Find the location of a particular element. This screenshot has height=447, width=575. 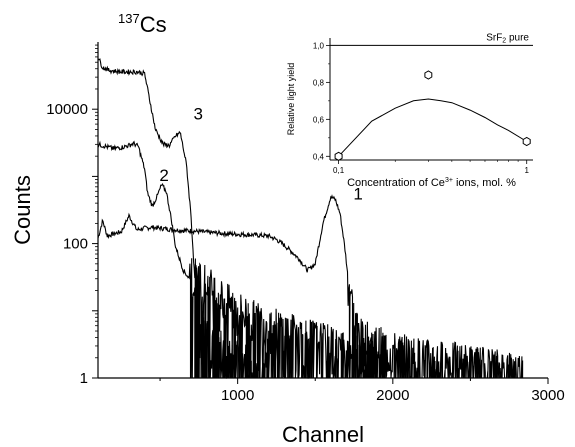

title-superscript: 137 is located at coordinates (129, 18).